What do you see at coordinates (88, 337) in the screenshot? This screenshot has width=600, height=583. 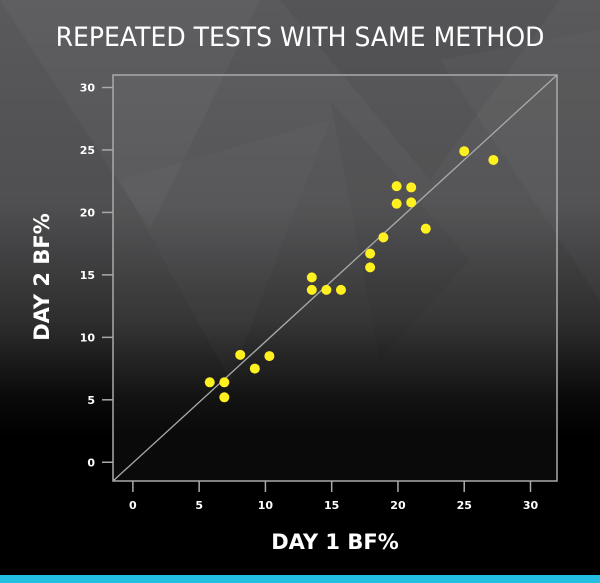 I see `y-tick-label: 10` at bounding box center [88, 337].